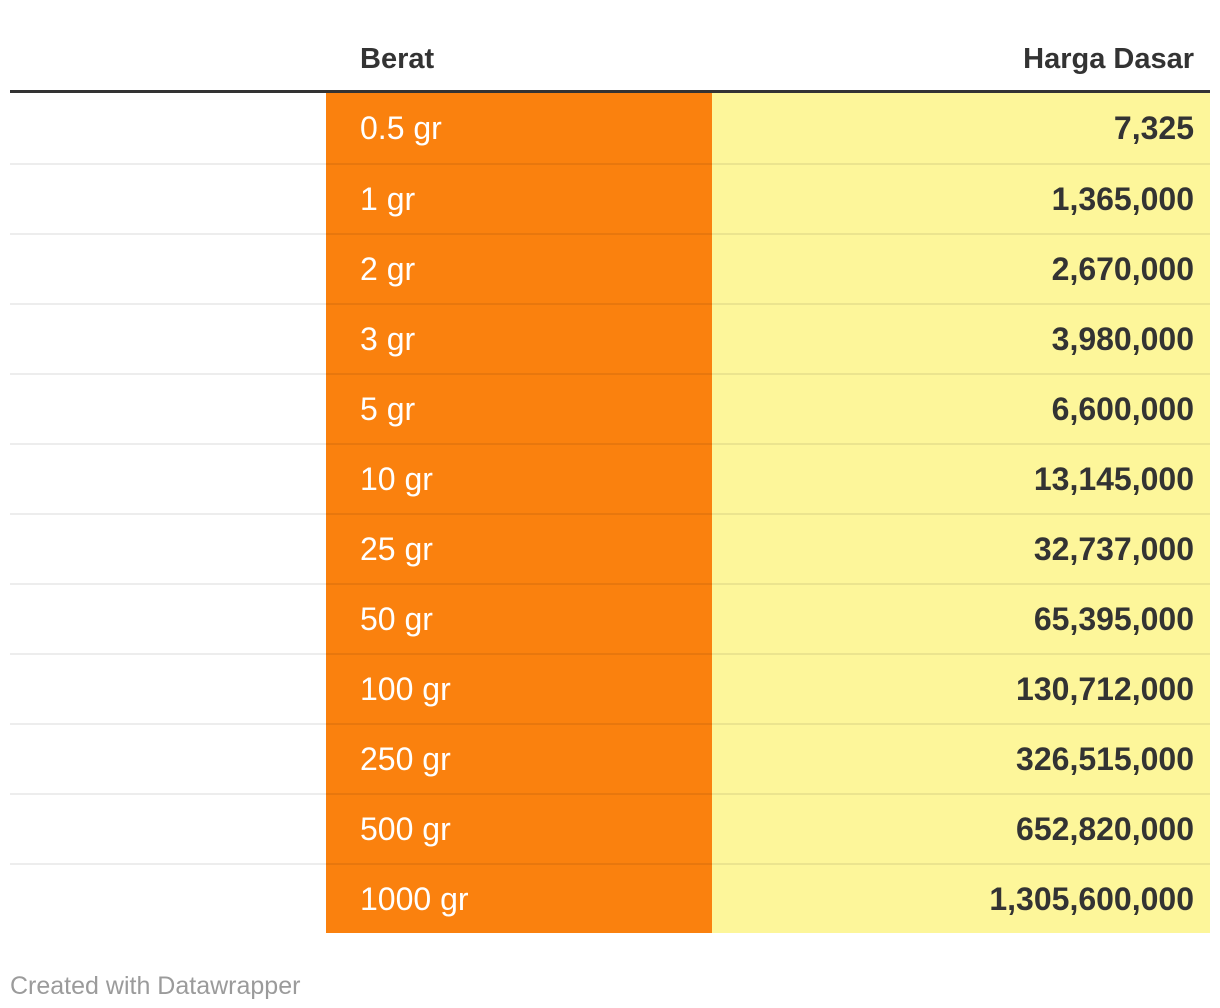  I want to click on table-row: 3 gr 3,980,000, so click(610, 338).